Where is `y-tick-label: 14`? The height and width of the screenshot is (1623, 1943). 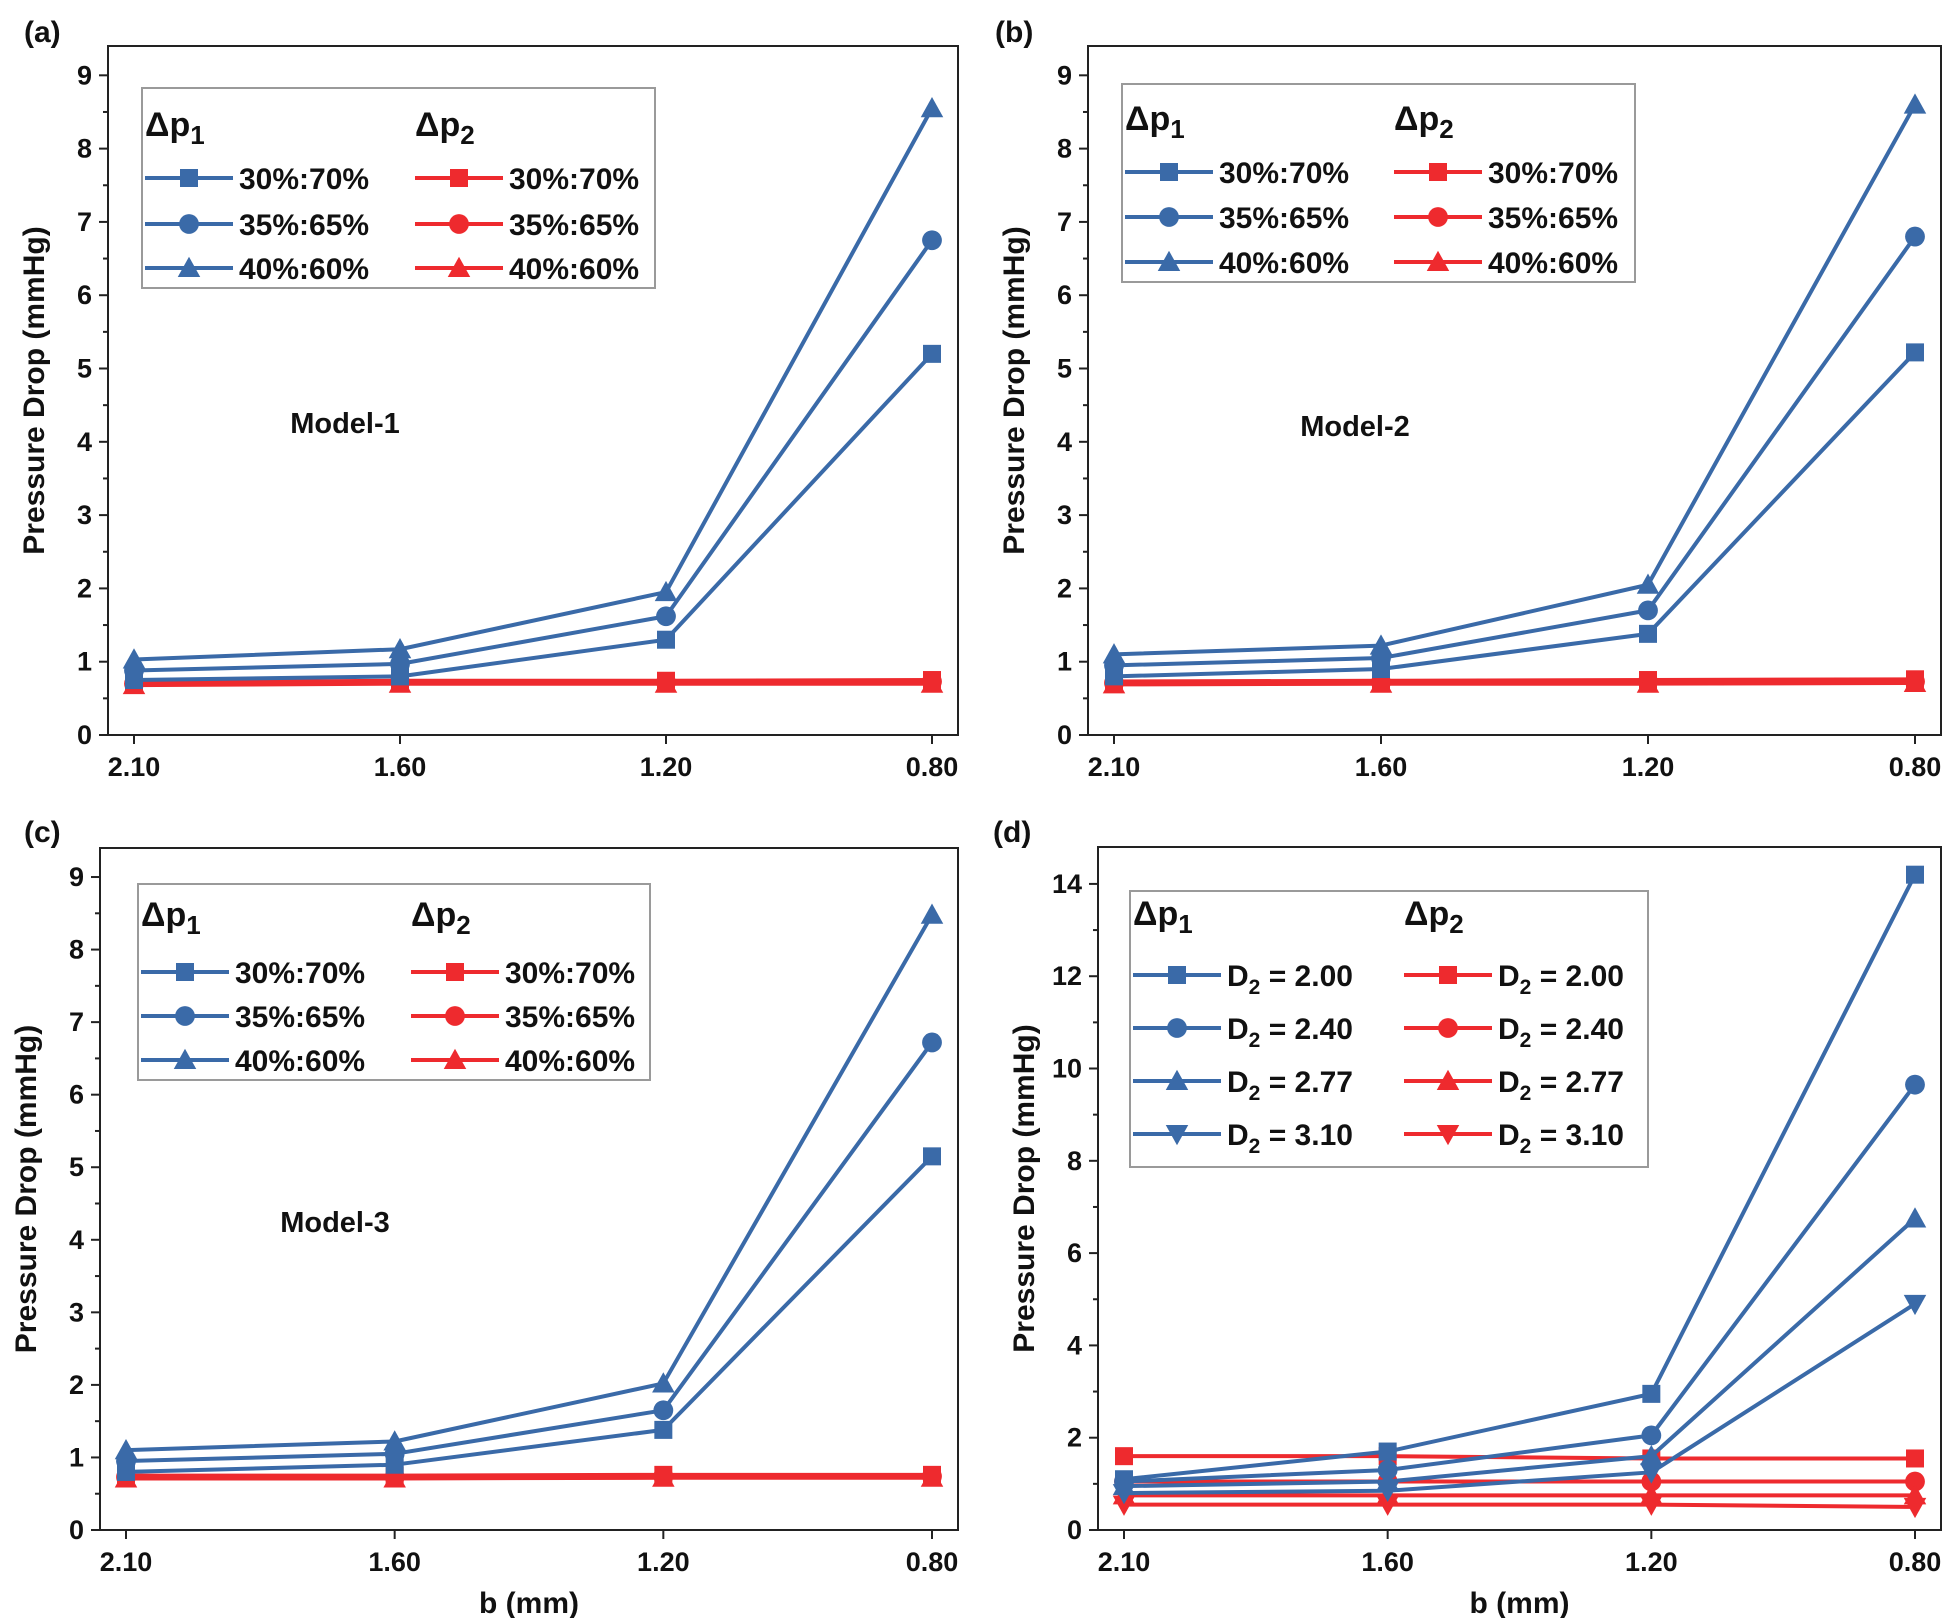 y-tick-label: 14 is located at coordinates (1067, 884).